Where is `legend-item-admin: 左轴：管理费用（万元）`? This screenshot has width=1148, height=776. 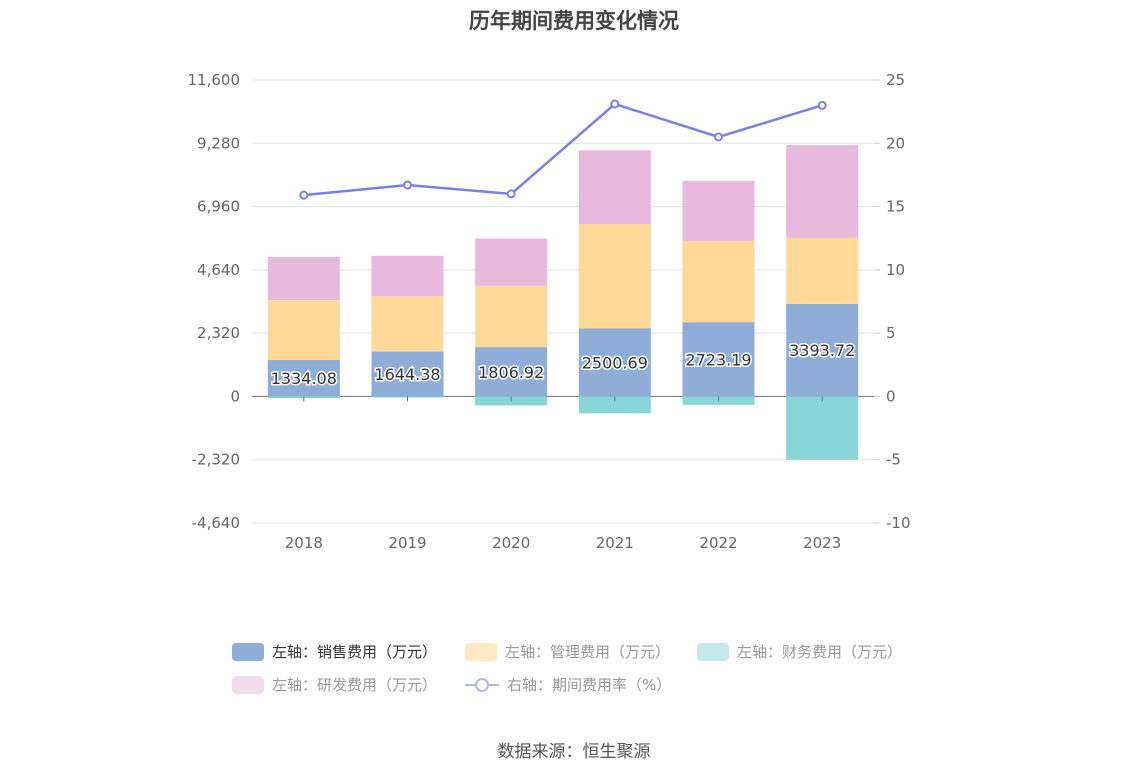
legend-item-admin: 左轴：管理费用（万元） is located at coordinates (567, 651).